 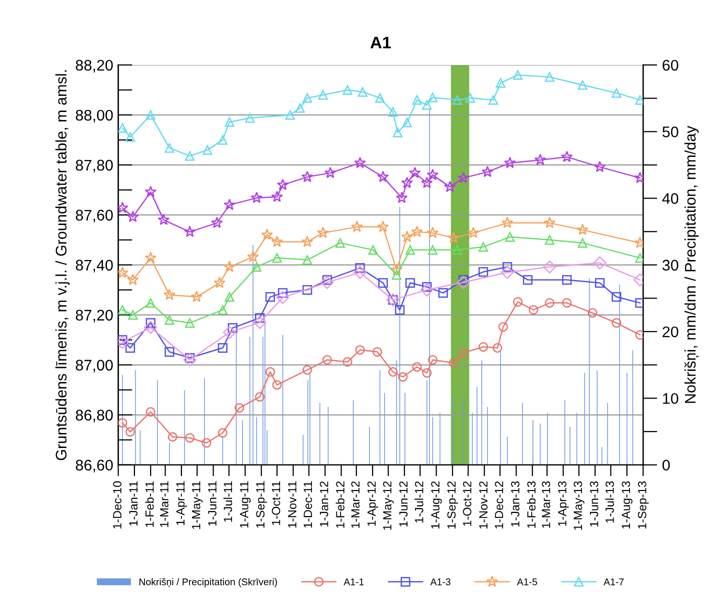 What do you see at coordinates (94, 466) in the screenshot?
I see `y-tick-label: 86,60` at bounding box center [94, 466].